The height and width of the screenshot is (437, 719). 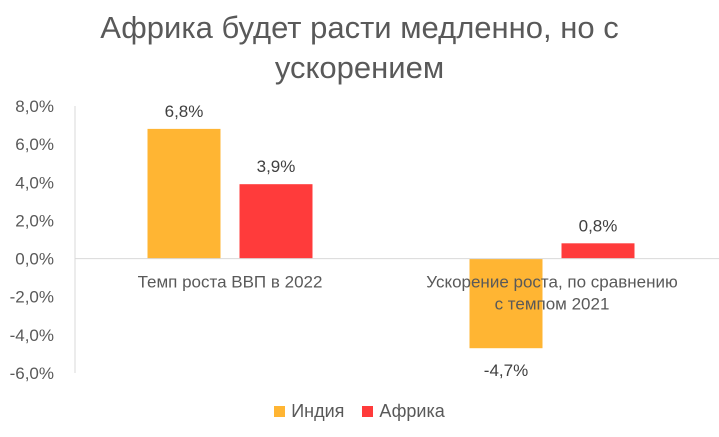 I want to click on category-label: Ускорение роста, по сравнению, so click(x=552, y=282).